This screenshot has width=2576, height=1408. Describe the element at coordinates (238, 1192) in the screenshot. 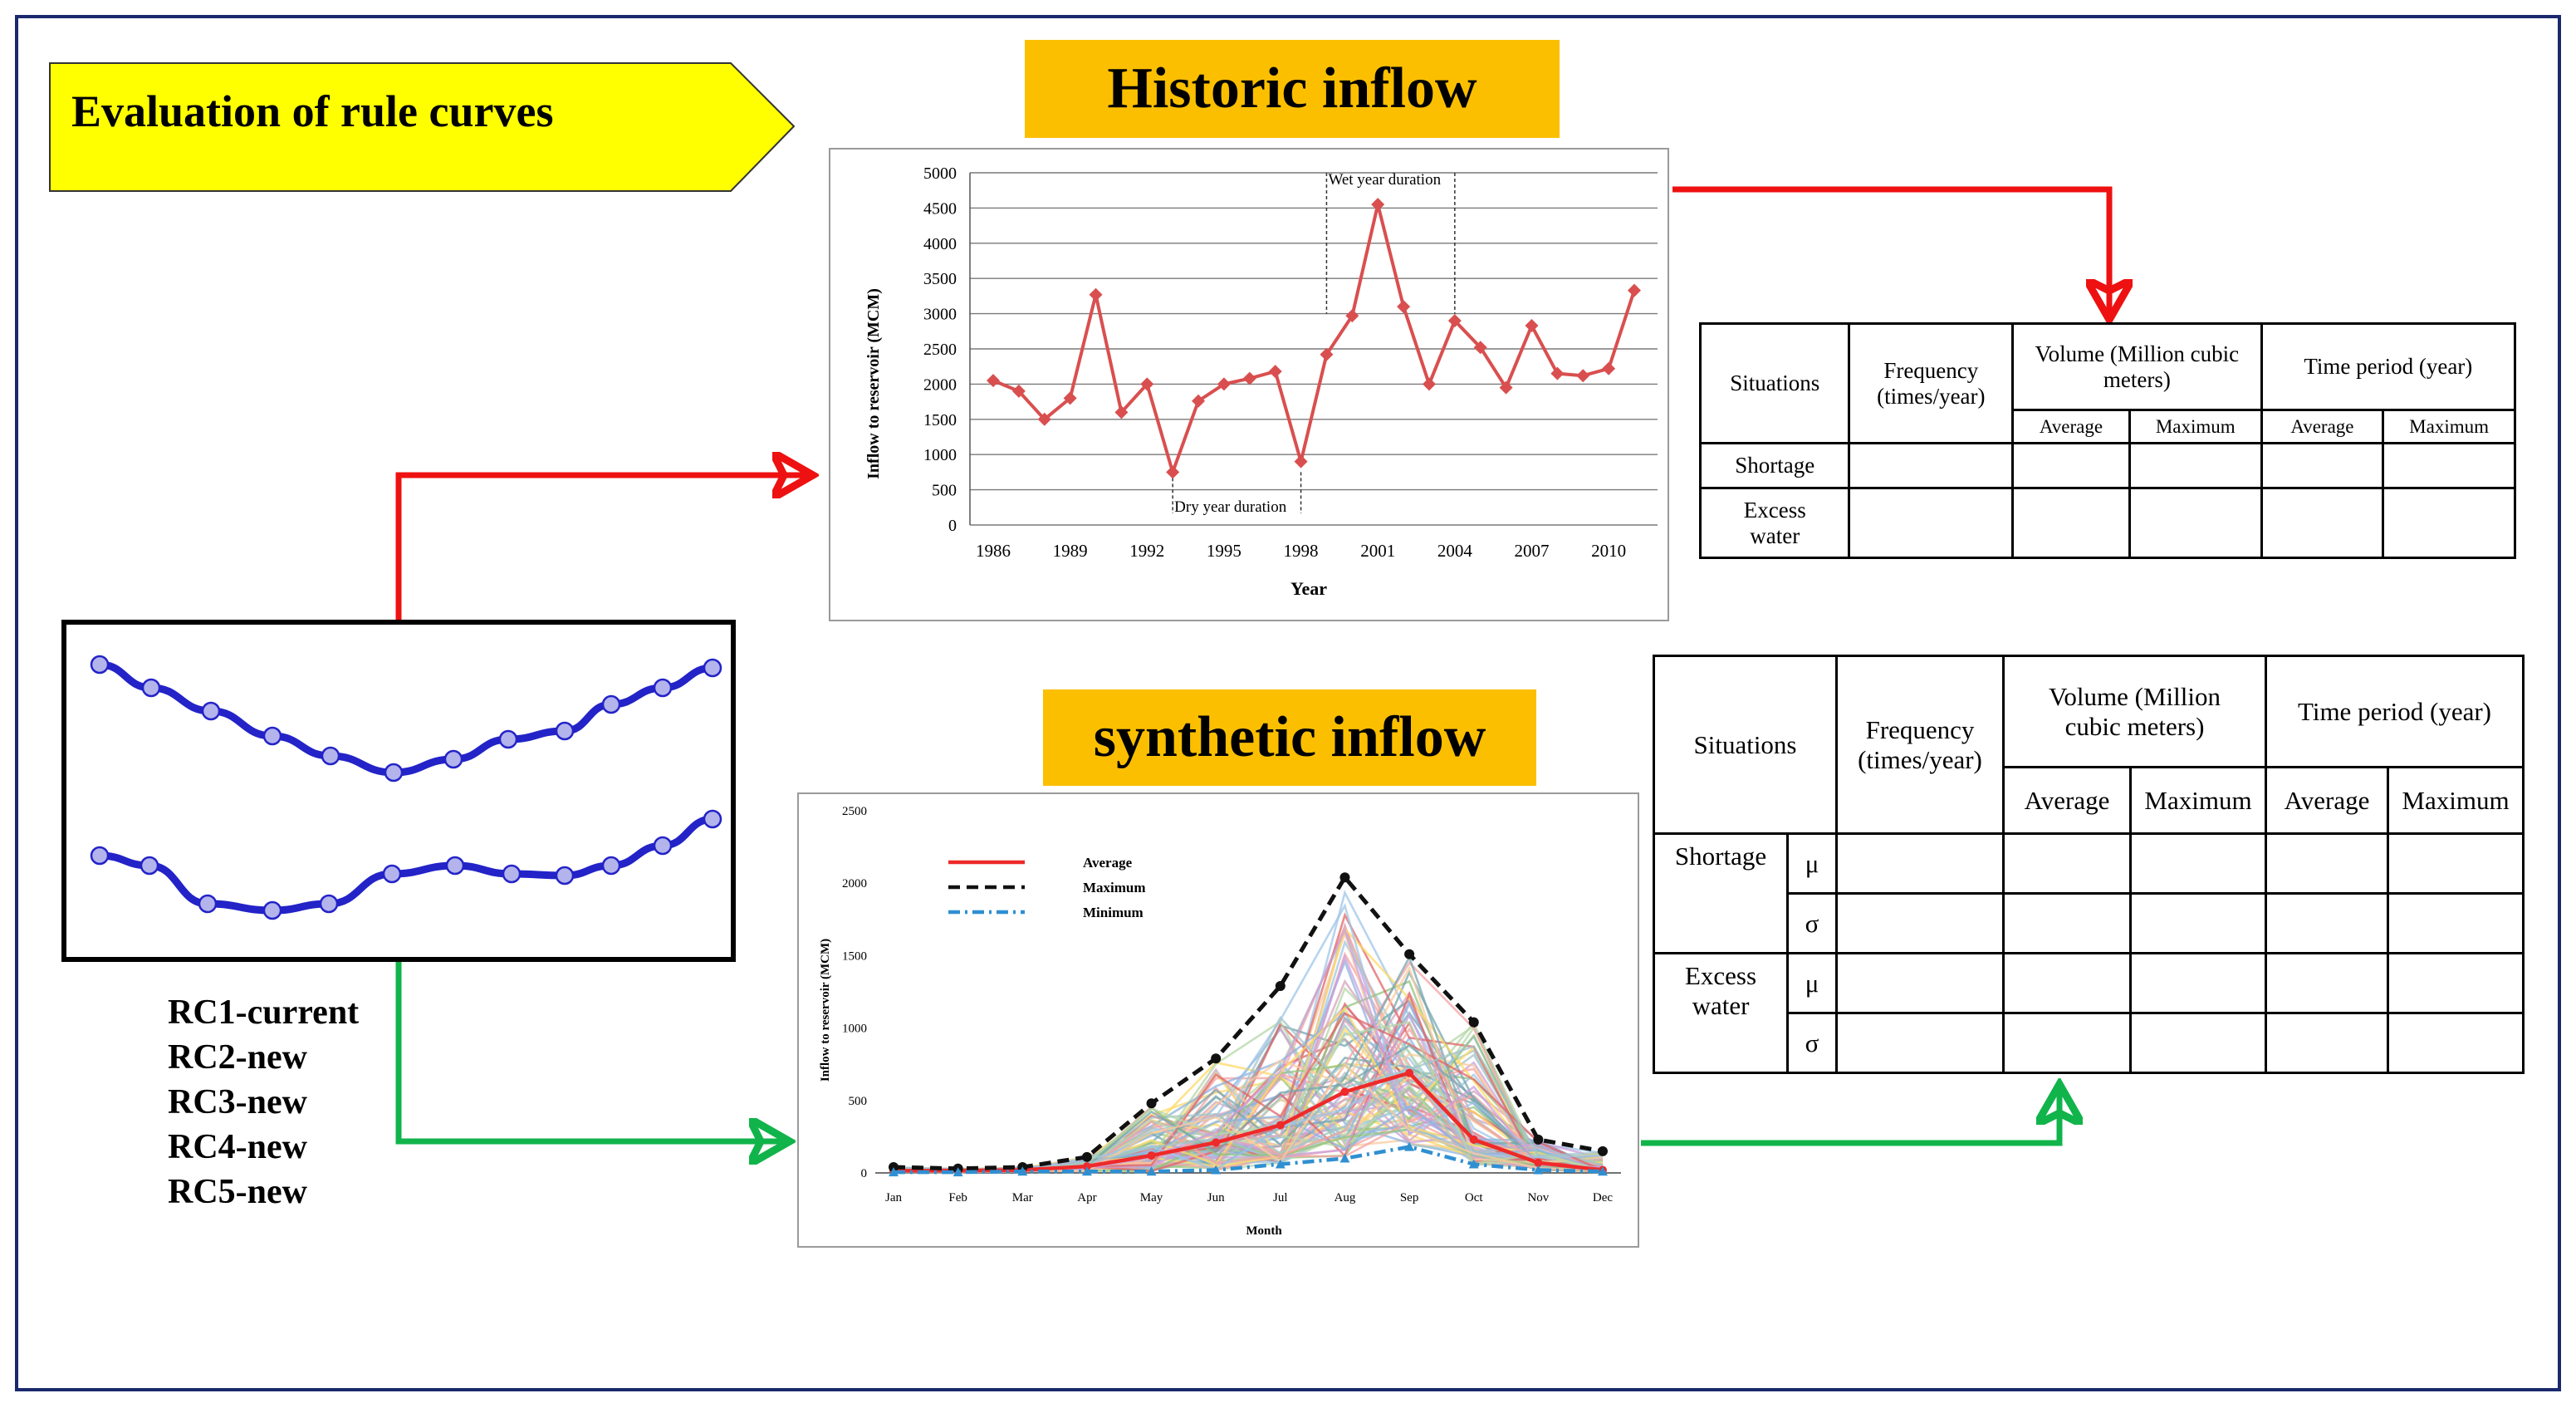

I see `rule-curve-label: RC5-new` at that location.